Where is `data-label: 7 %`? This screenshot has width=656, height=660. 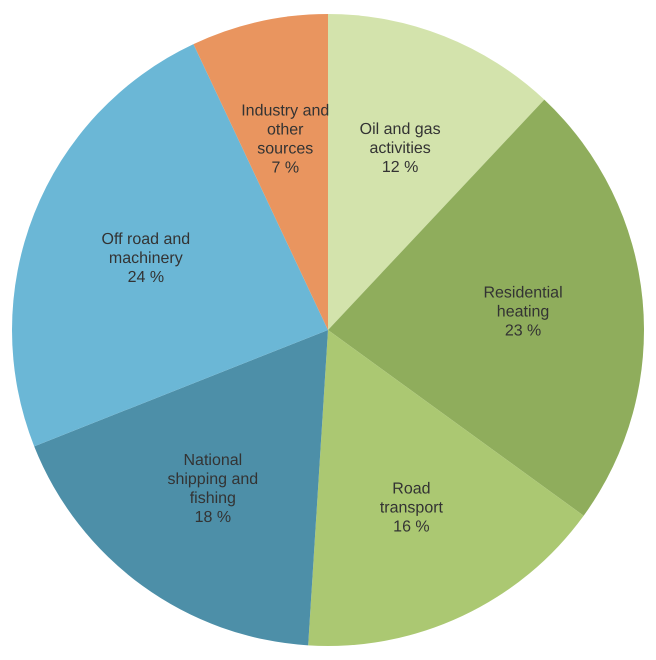 data-label: 7 % is located at coordinates (285, 167).